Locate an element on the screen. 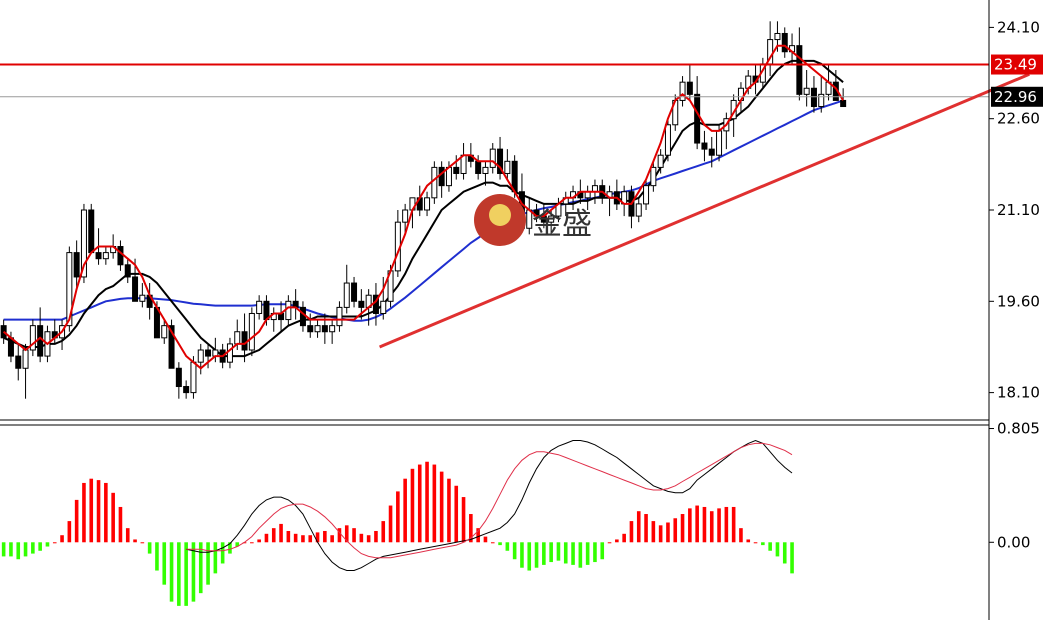  y-tick-label: 19.60 is located at coordinates (1018, 301).